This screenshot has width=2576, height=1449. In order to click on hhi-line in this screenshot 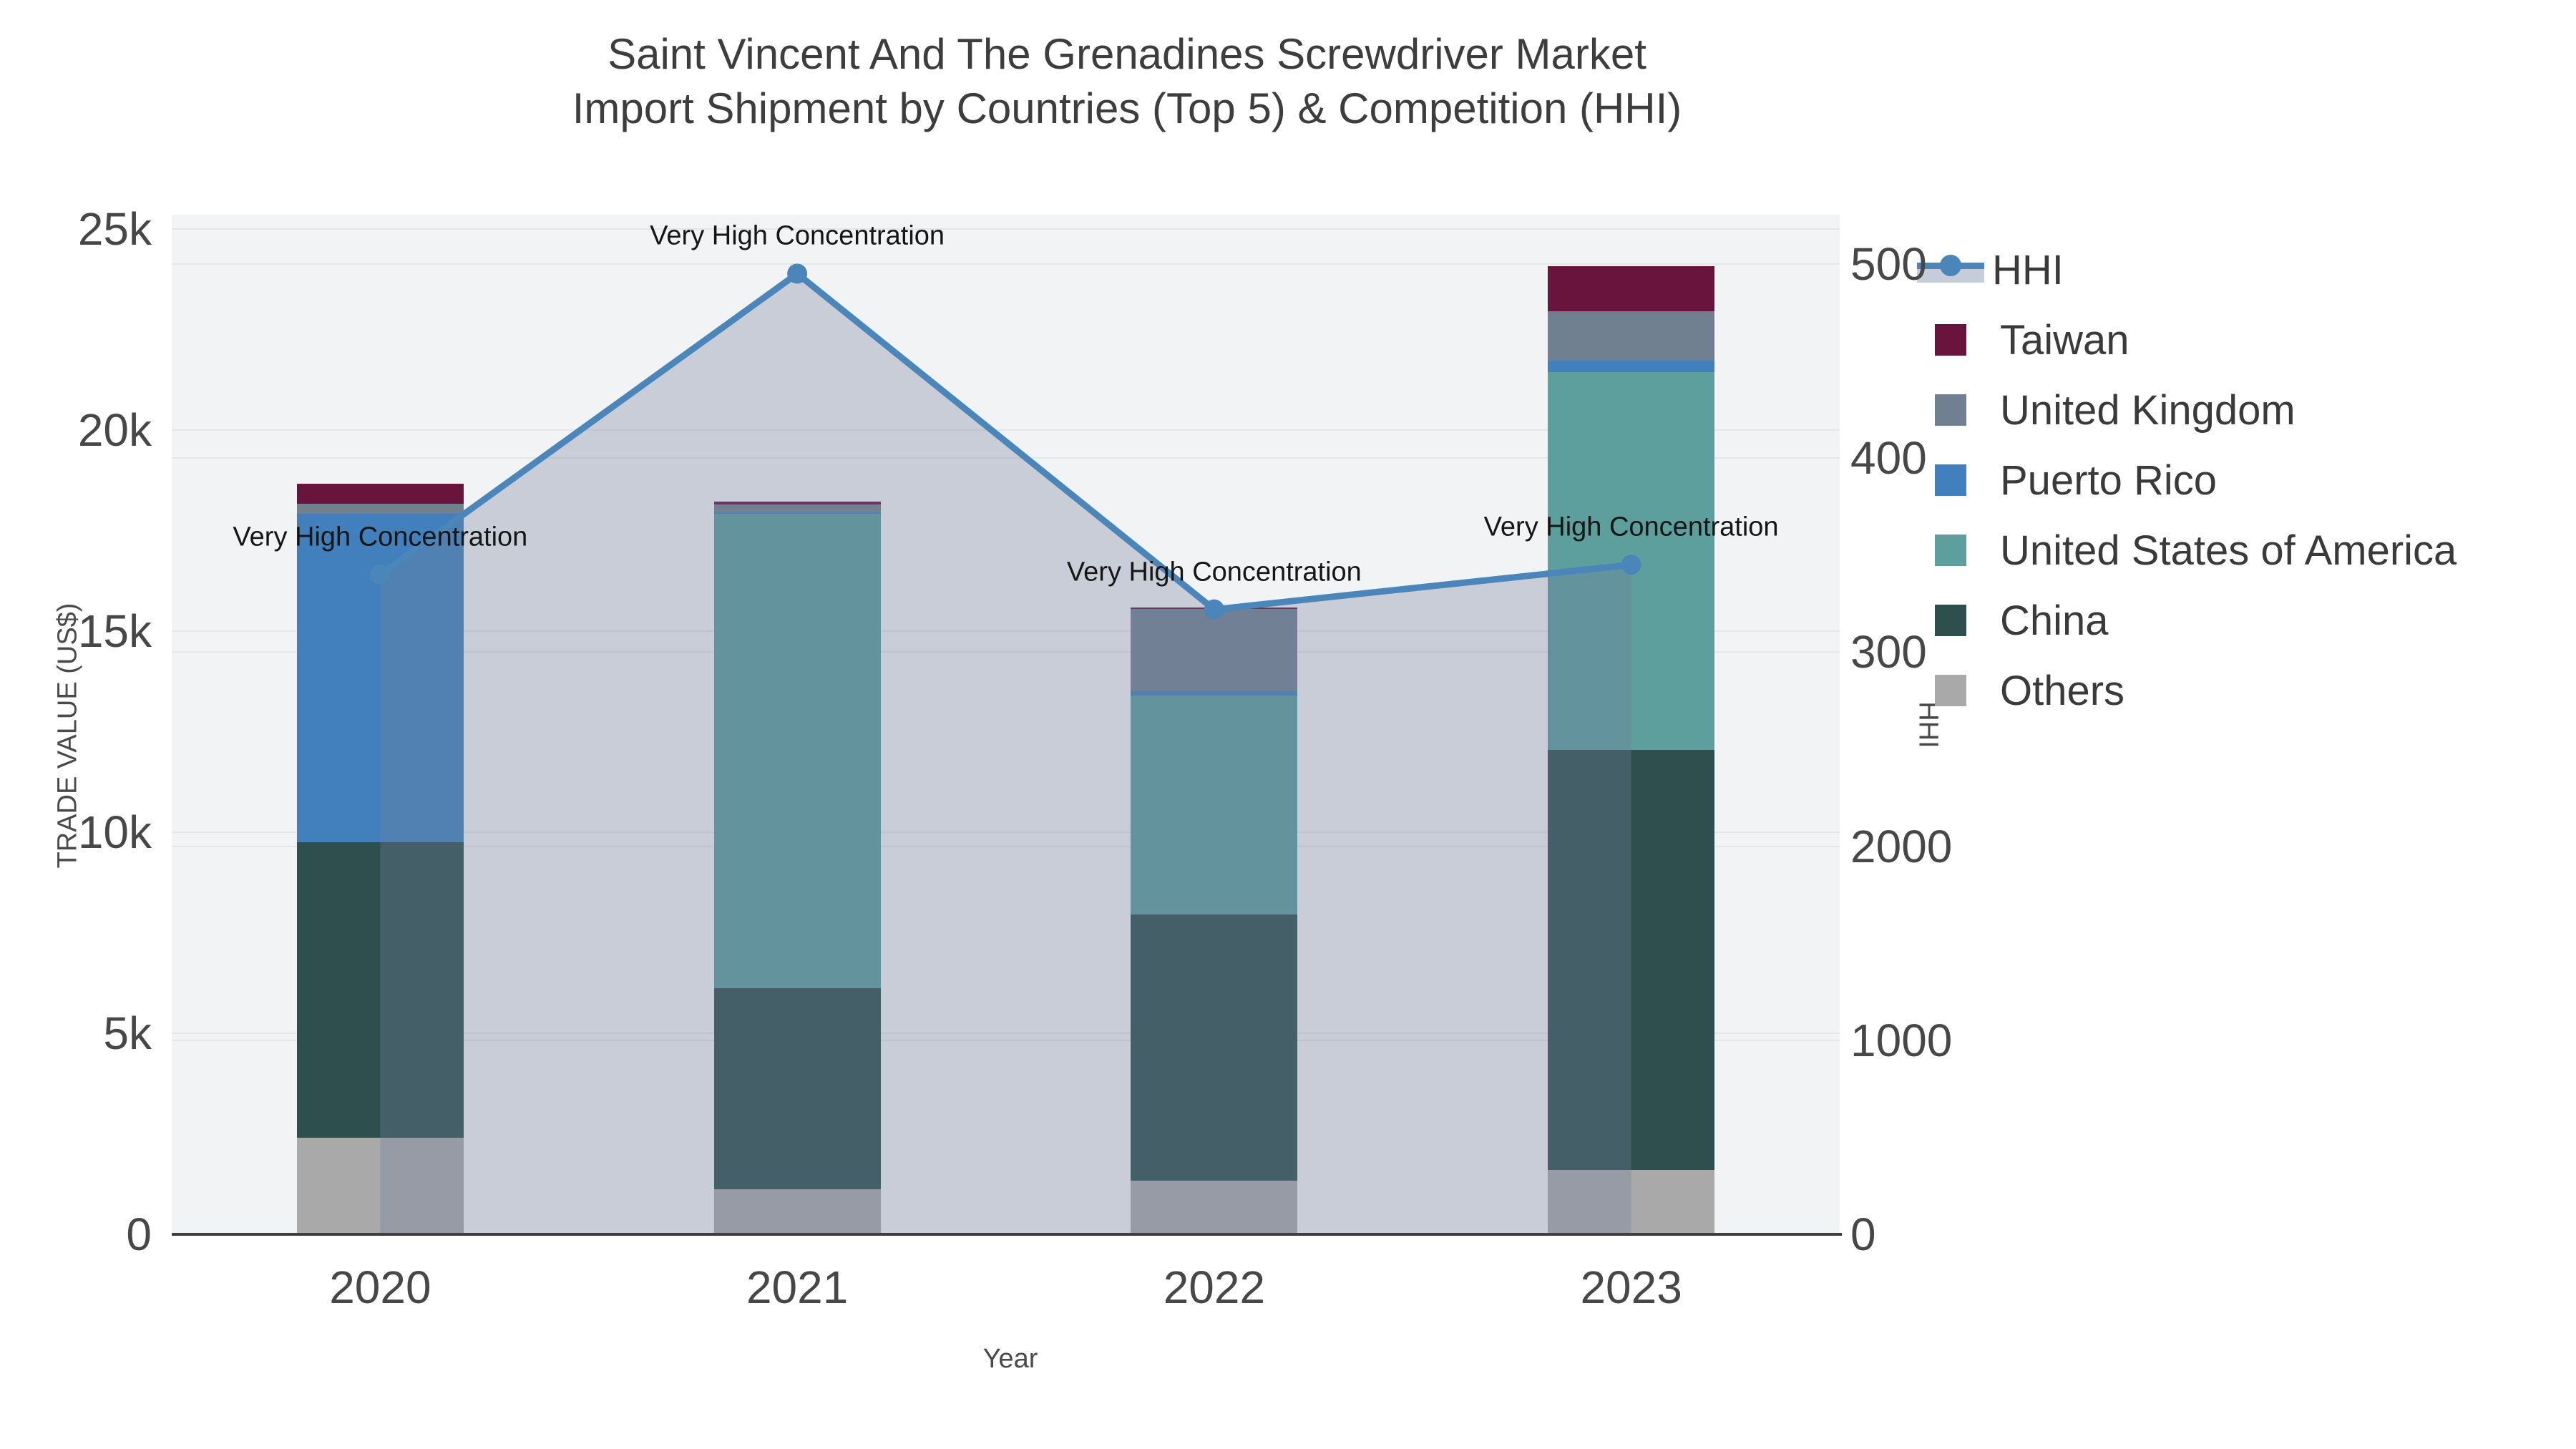, I will do `click(1005, 441)`.